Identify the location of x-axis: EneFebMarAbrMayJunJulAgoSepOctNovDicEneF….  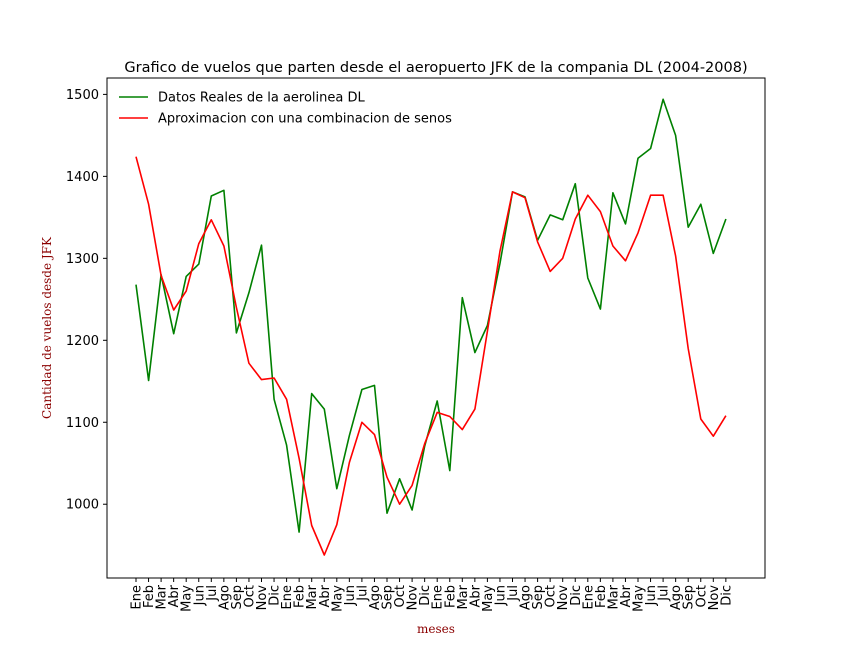
(432, 595).